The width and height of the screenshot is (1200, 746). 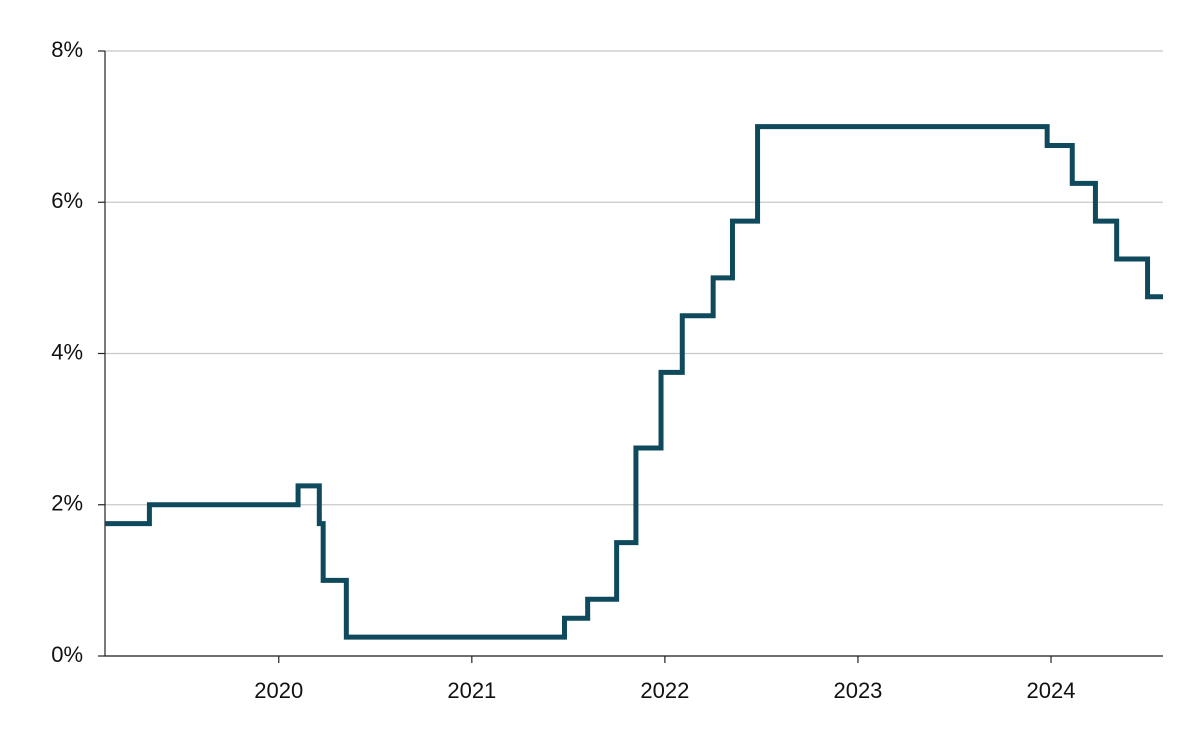 I want to click on x-tick-label: 2023, so click(x=857, y=690).